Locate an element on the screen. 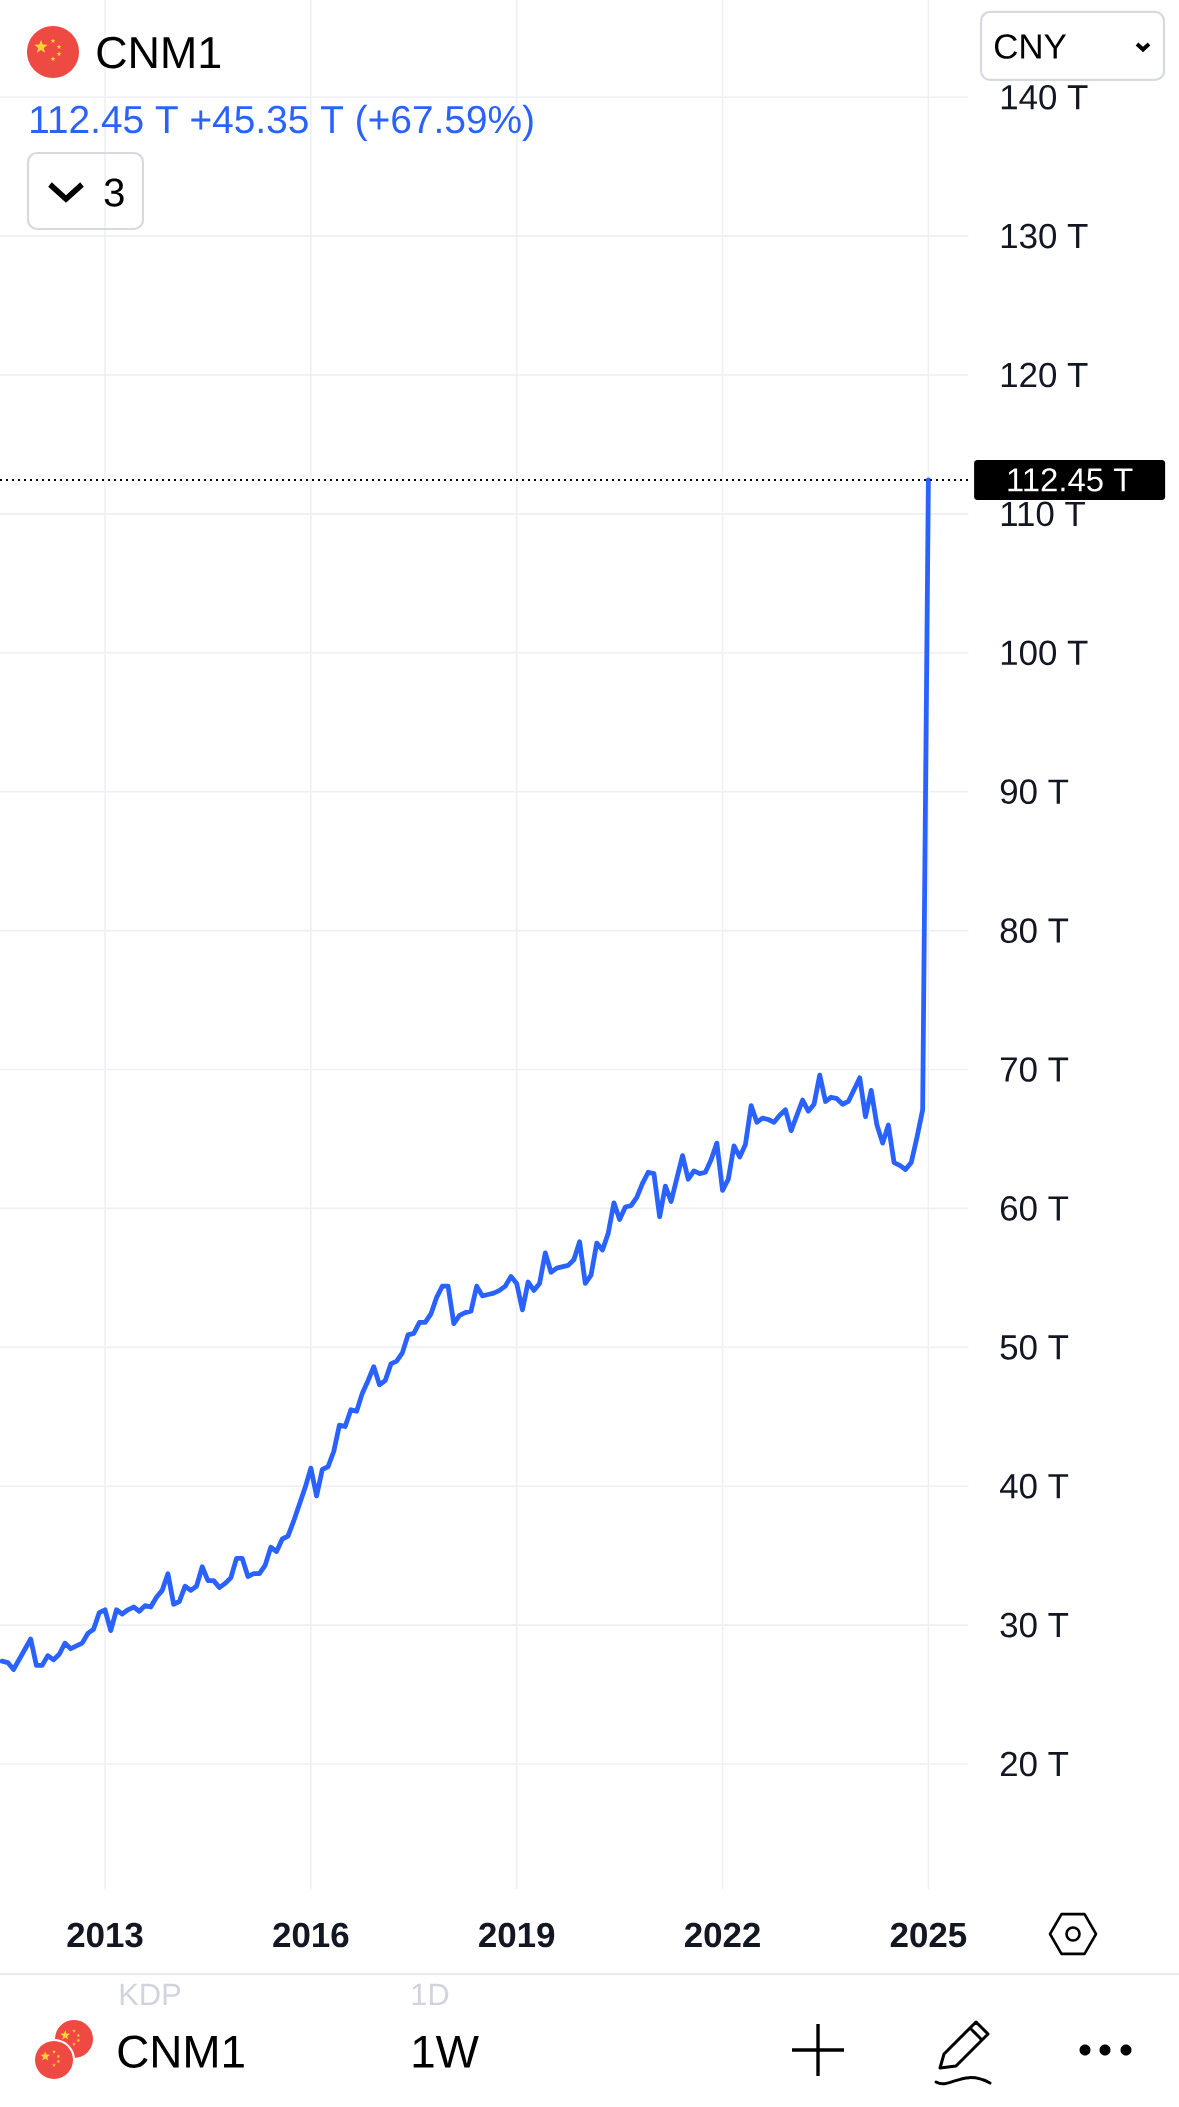  y-tick-label: 20 T is located at coordinates (1034, 1764).